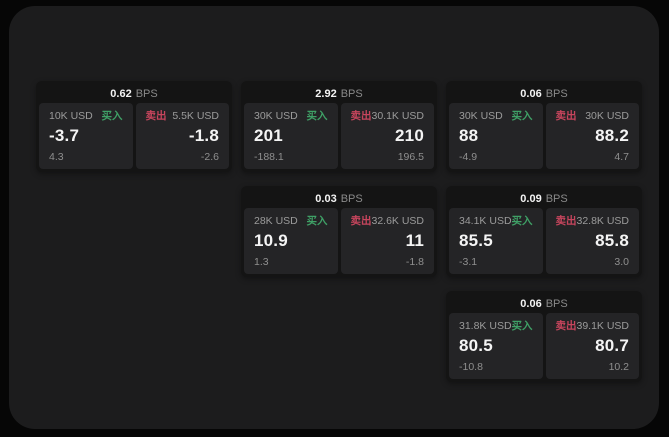 Image resolution: width=669 pixels, height=437 pixels. Describe the element at coordinates (276, 221) in the screenshot. I see `buy-amount: 28K USD` at that location.